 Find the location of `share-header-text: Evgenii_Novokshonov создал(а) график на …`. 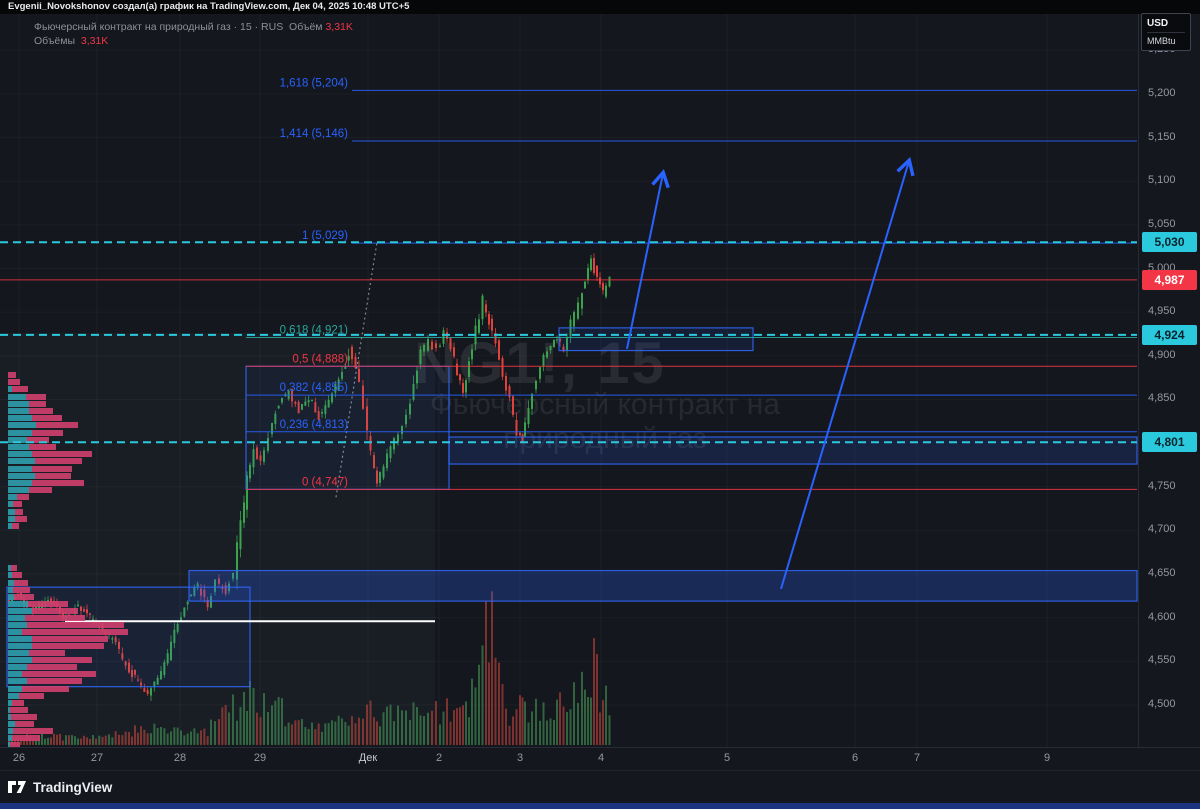

share-header-text: Evgenii_Novokshonov создал(а) график на … is located at coordinates (209, 6).